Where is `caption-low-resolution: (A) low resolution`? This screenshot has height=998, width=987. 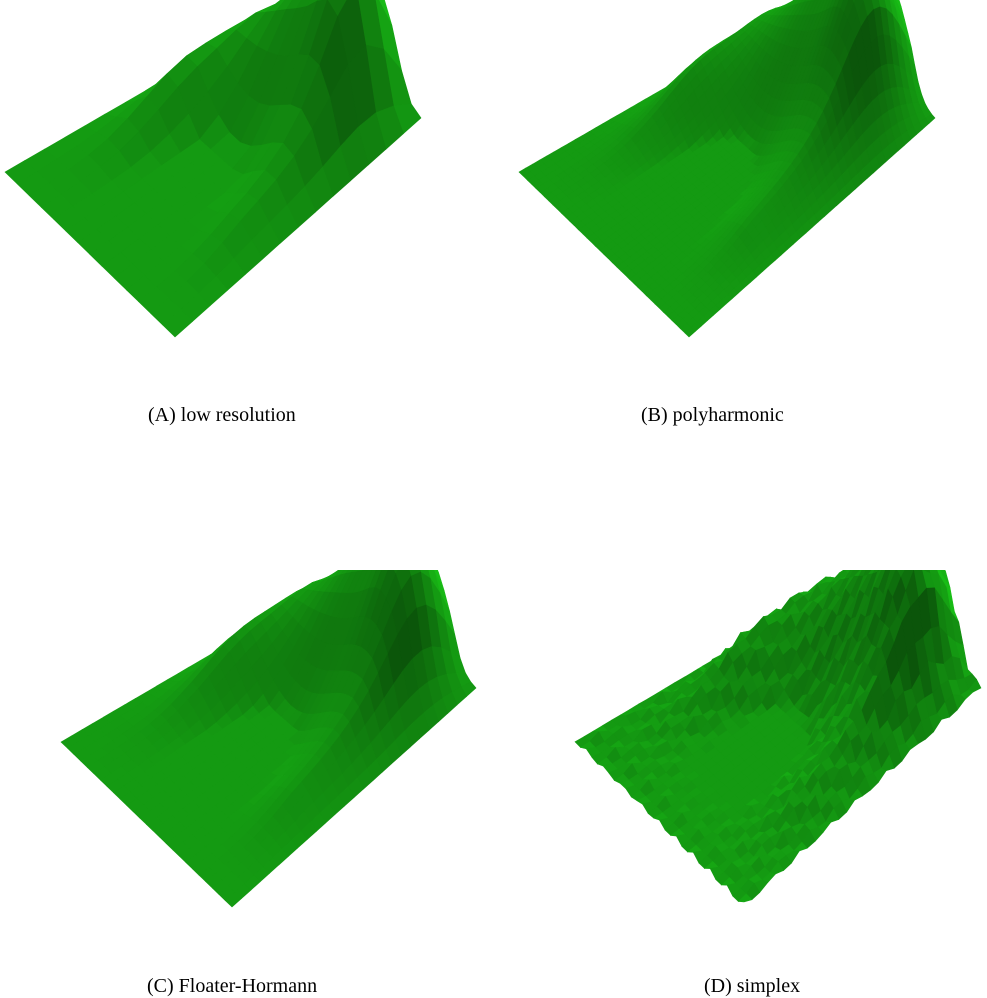 caption-low-resolution: (A) low resolution is located at coordinates (228, 415).